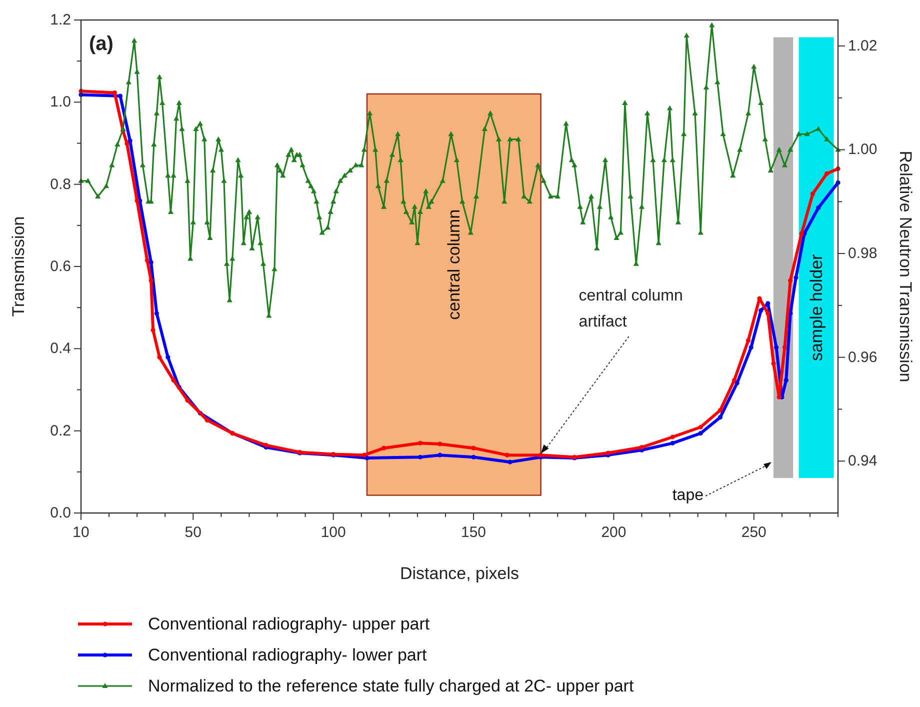  What do you see at coordinates (60, 102) in the screenshot?
I see `y-tick-label: 1.0` at bounding box center [60, 102].